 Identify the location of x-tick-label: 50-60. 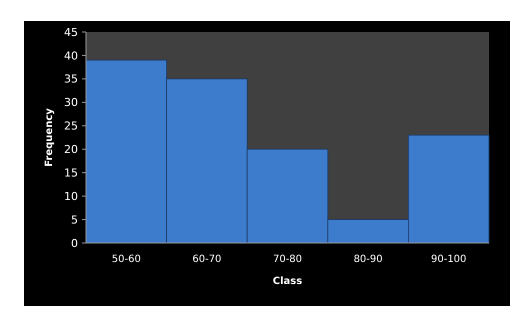
(126, 259).